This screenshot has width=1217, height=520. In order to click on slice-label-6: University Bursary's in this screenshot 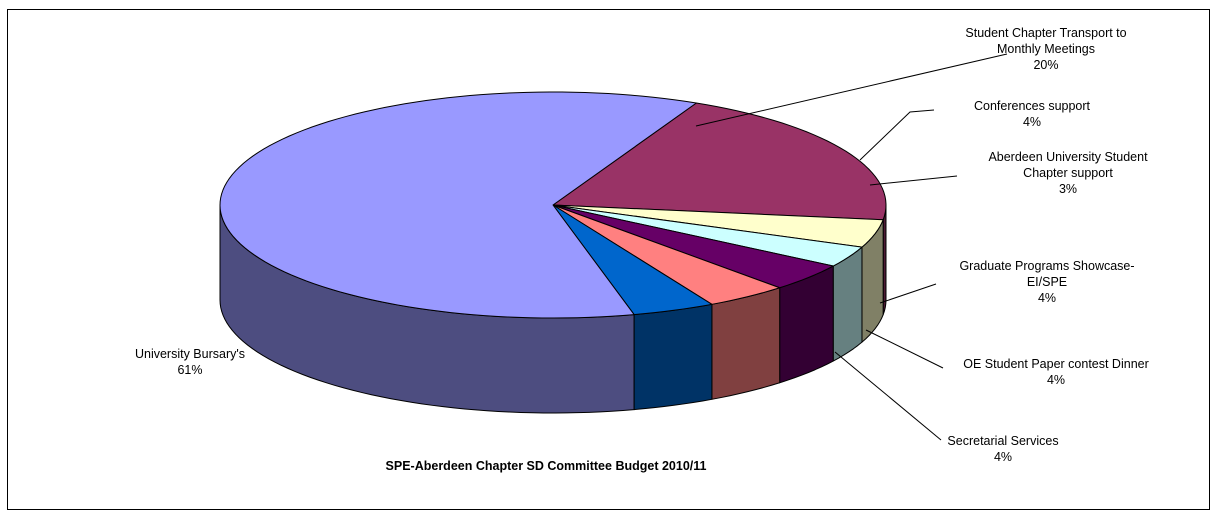, I will do `click(190, 354)`.